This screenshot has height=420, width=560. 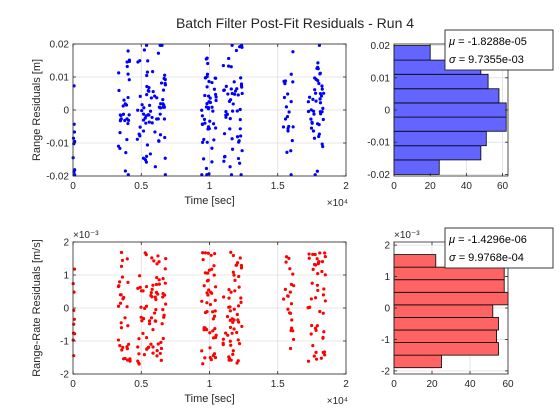 I want to click on x-exponent-label: ×10⁴, so click(x=337, y=401).